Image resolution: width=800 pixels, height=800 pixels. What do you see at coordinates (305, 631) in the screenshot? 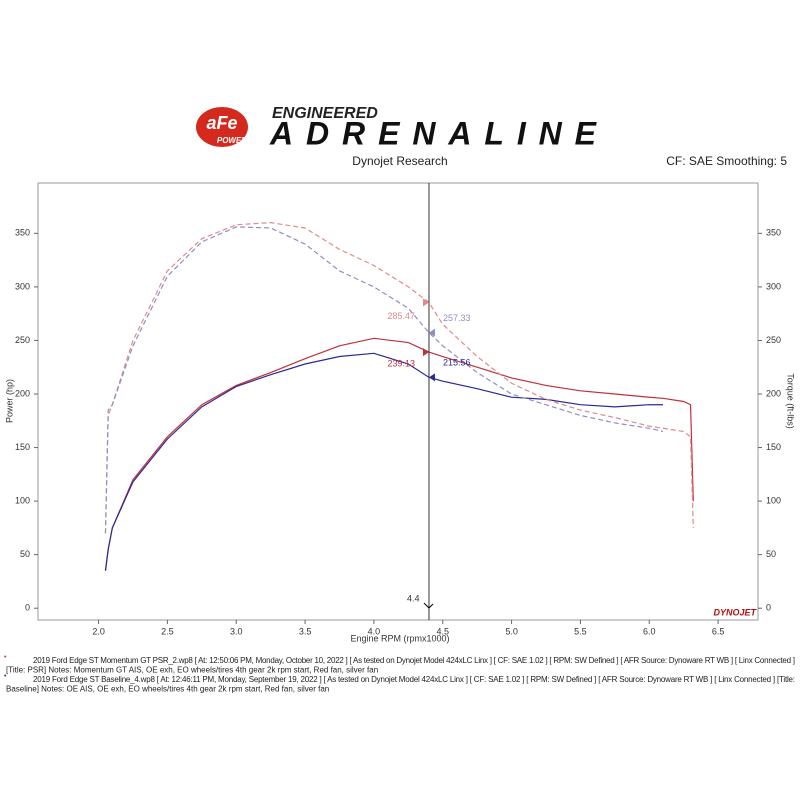
I see `x-tick-label: 3.5` at bounding box center [305, 631].